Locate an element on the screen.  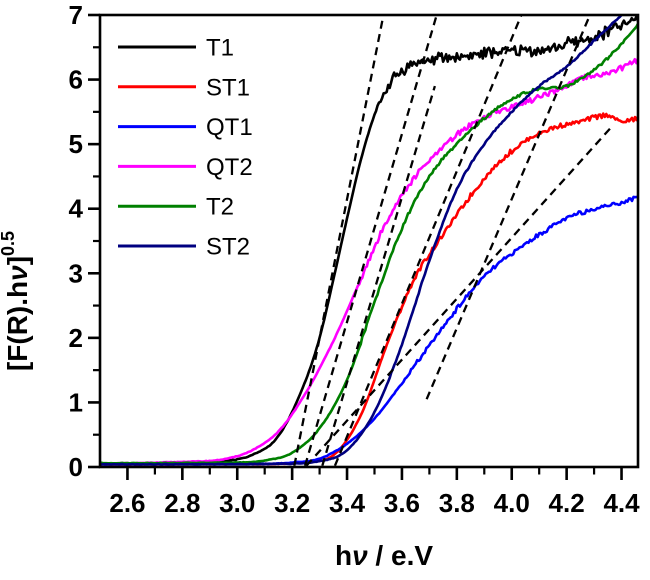
y-tick-label: 2 is located at coordinates (76, 338).